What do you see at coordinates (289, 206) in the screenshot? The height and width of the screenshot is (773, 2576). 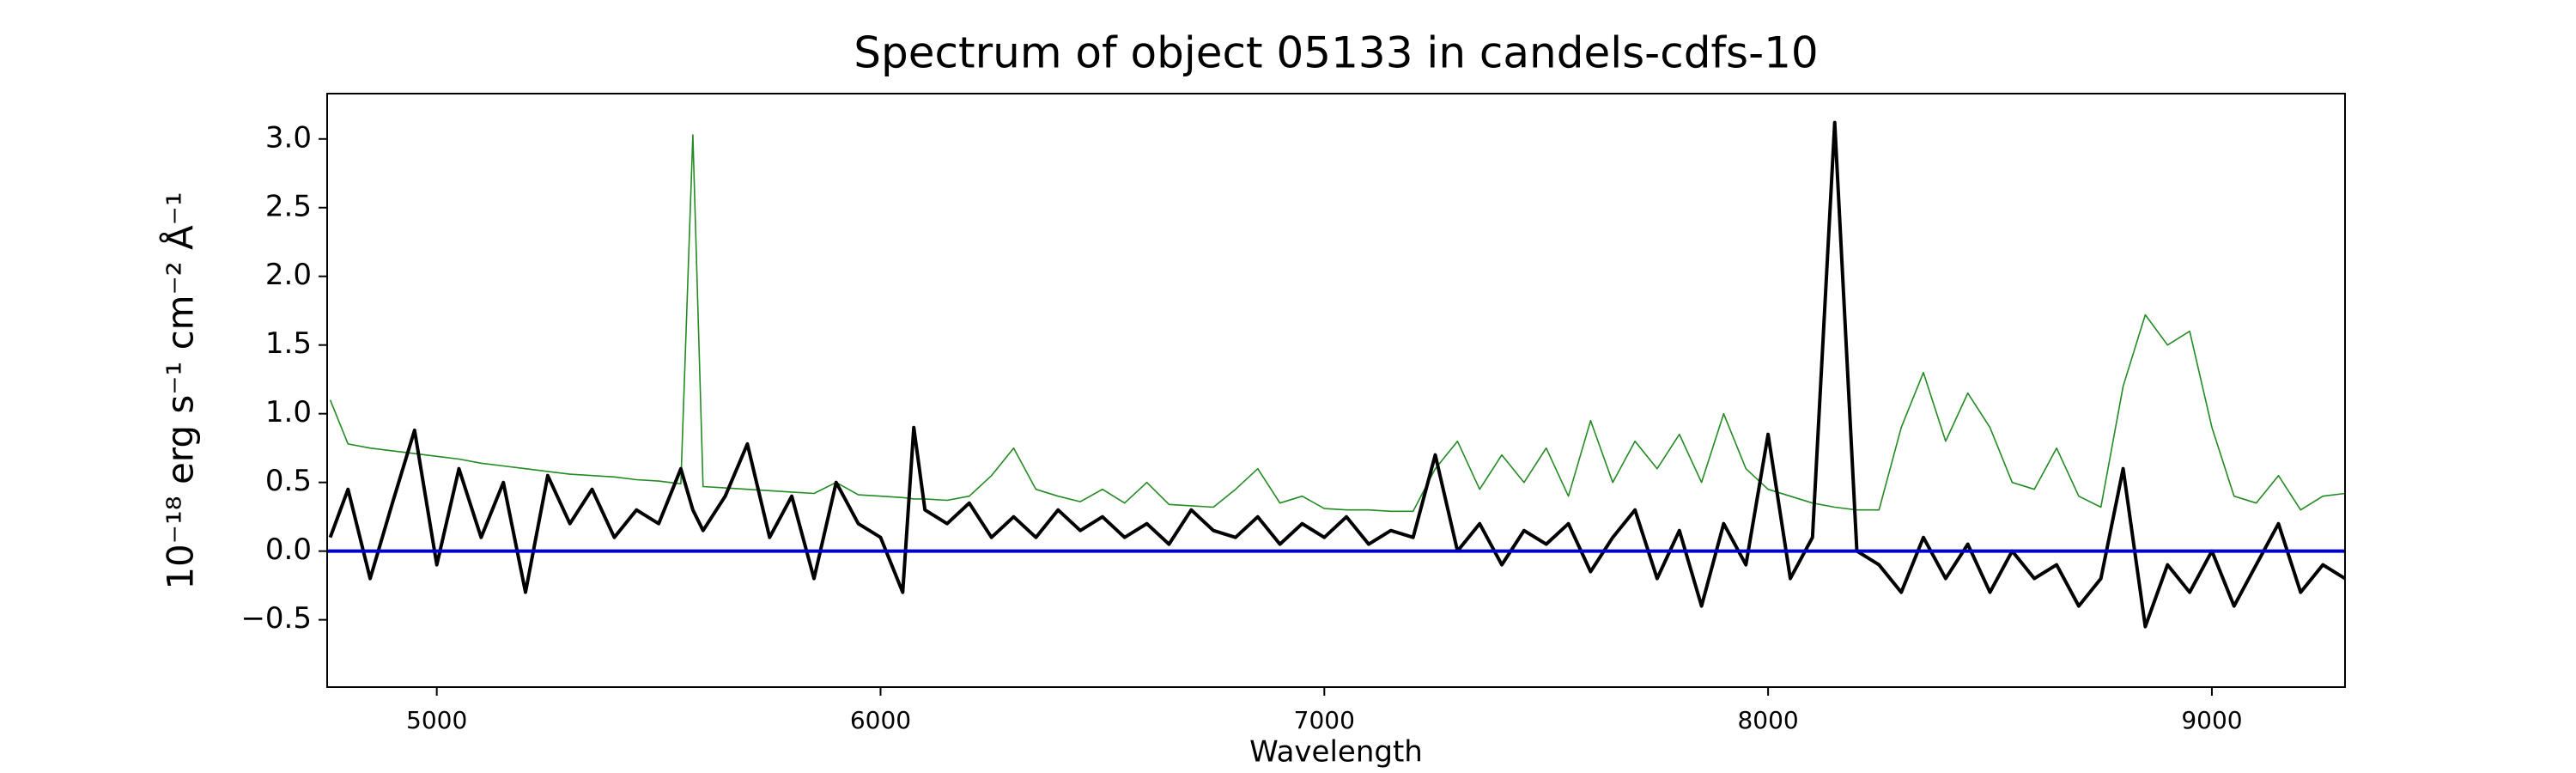 I see `y-tick-label: 2.5` at bounding box center [289, 206].